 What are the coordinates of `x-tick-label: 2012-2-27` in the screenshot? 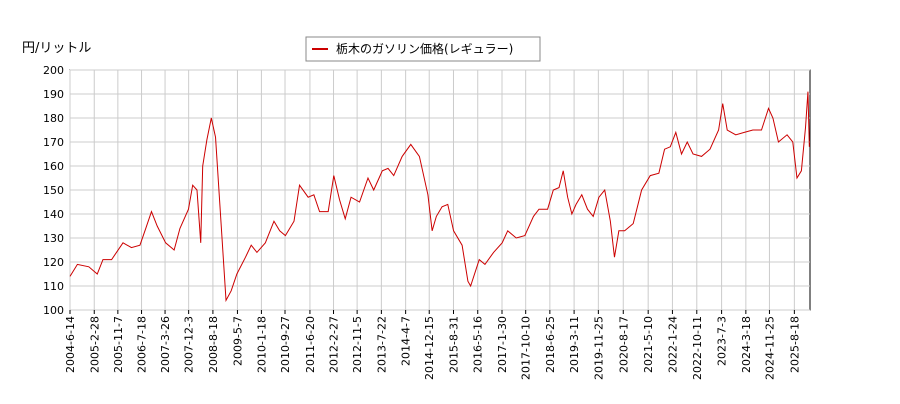 It's located at (334, 344).